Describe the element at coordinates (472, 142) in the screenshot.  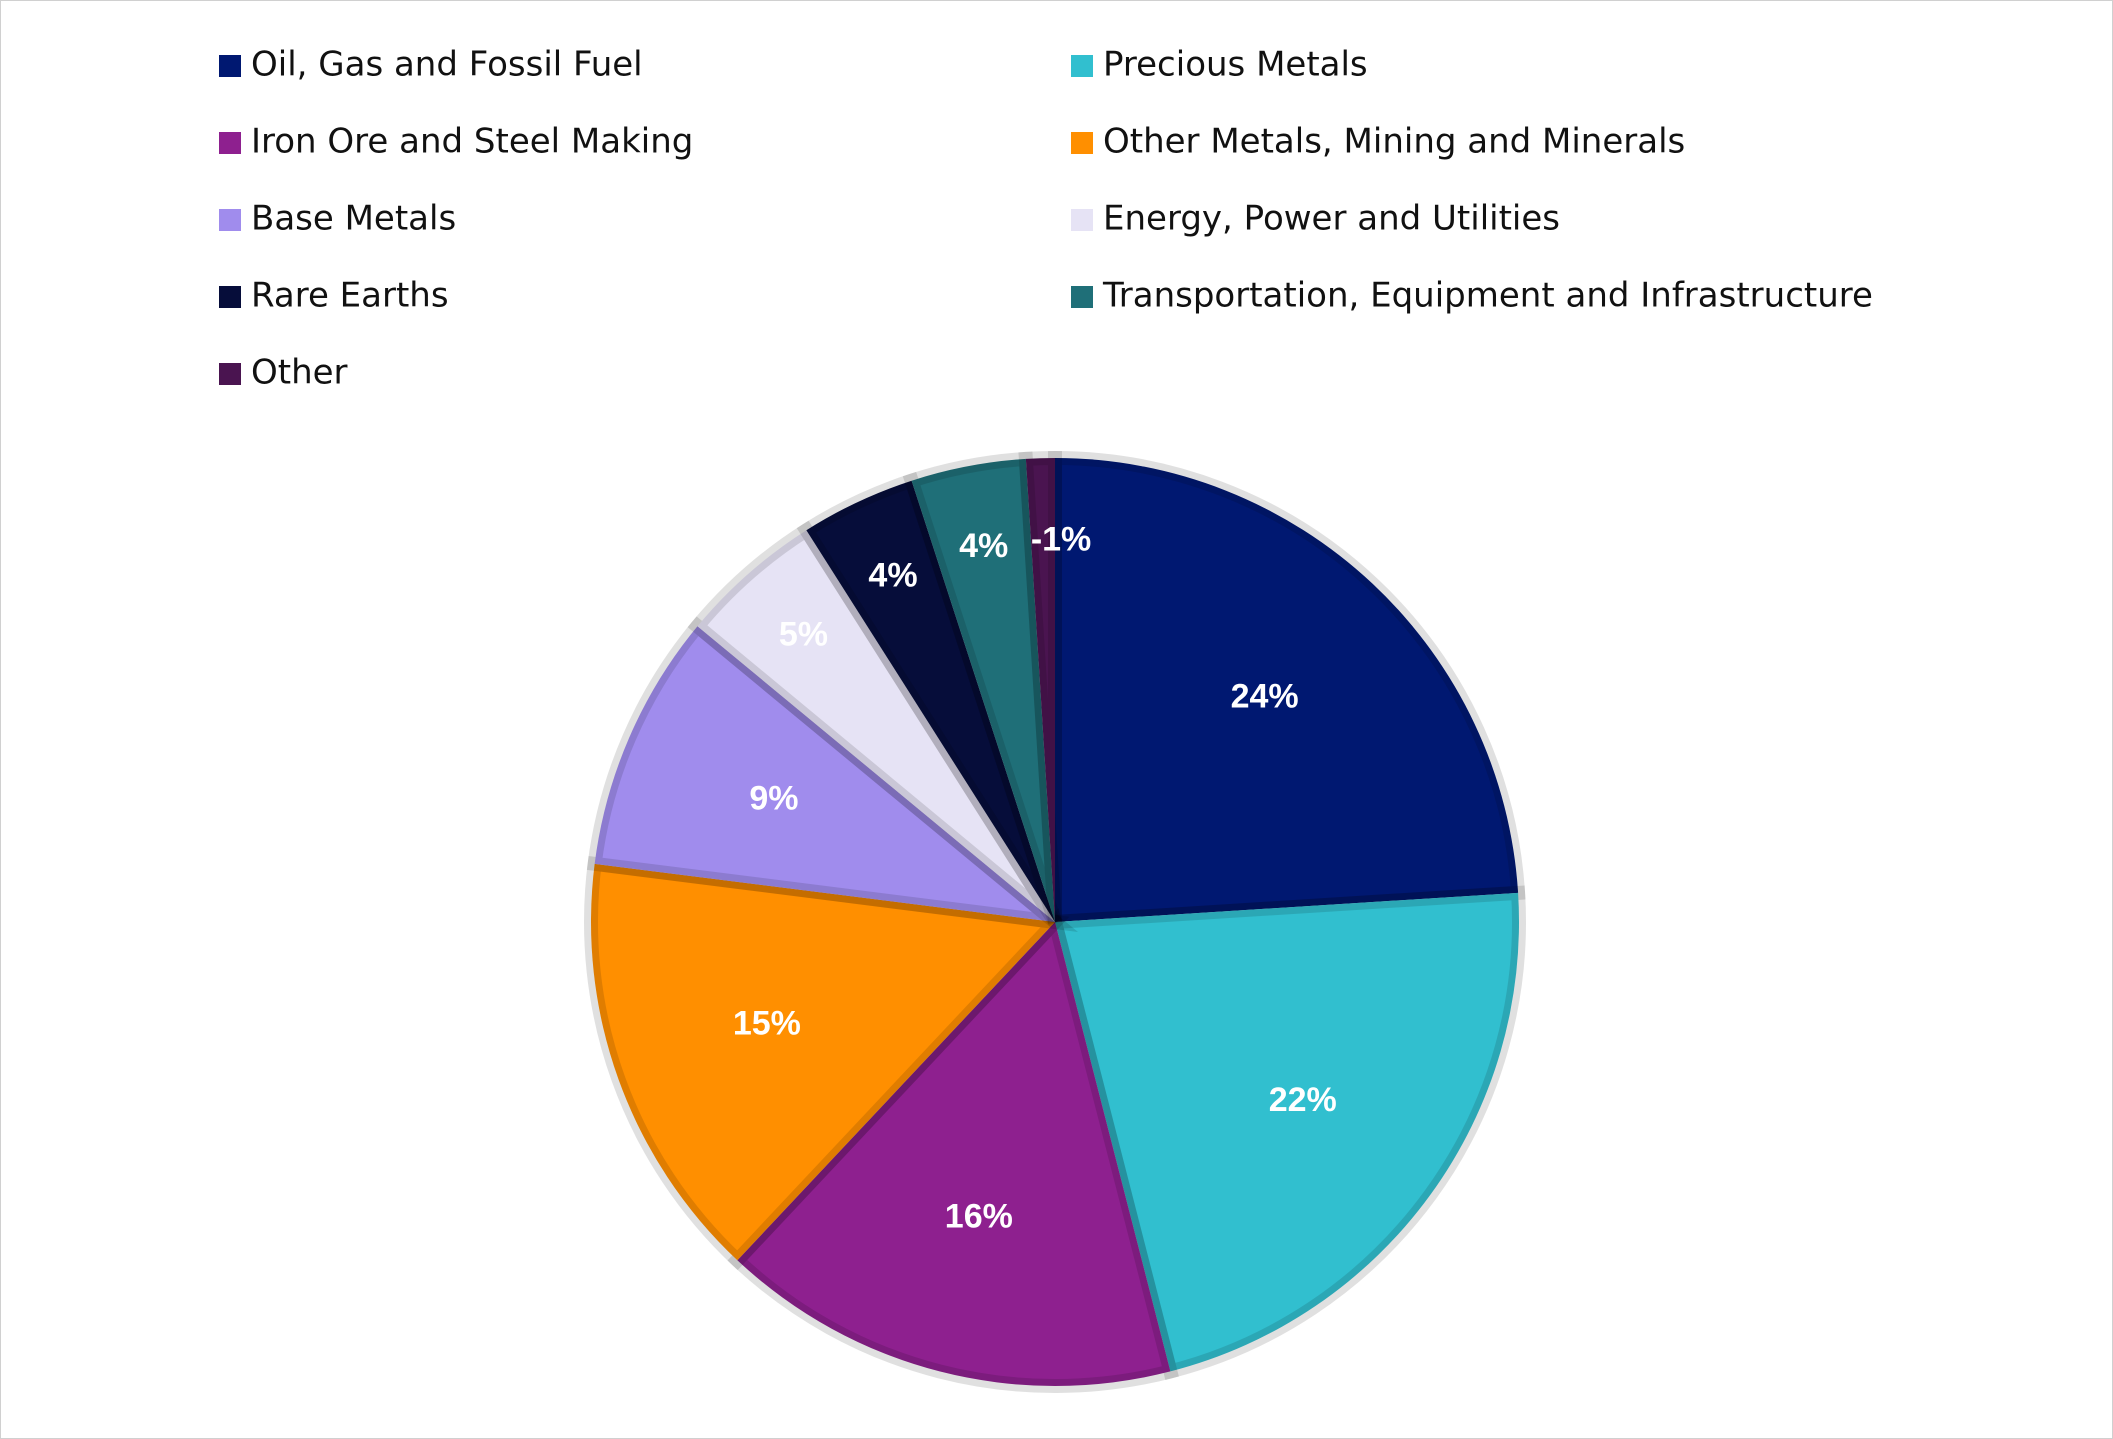
I see `legend-label: Iron Ore and Steel Making` at that location.